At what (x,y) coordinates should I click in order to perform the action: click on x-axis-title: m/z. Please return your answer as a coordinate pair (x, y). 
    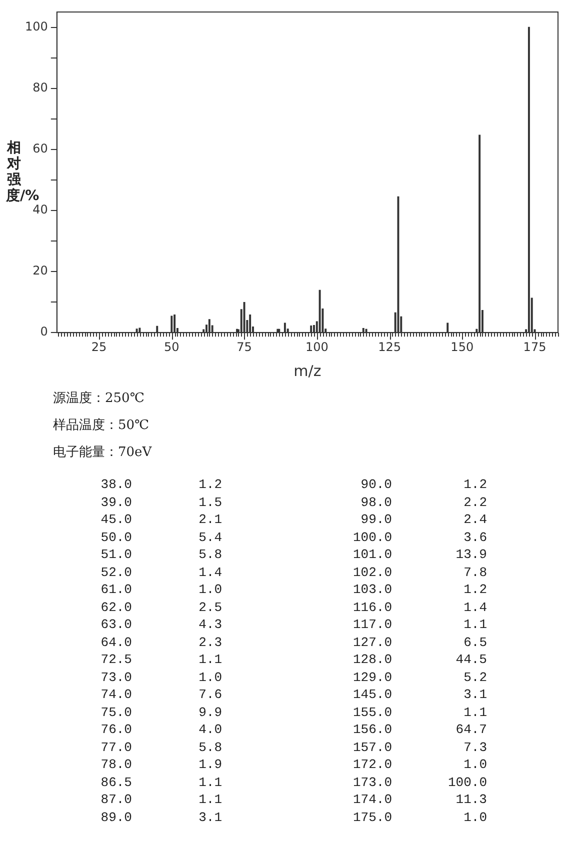
    Looking at the image, I should click on (308, 371).